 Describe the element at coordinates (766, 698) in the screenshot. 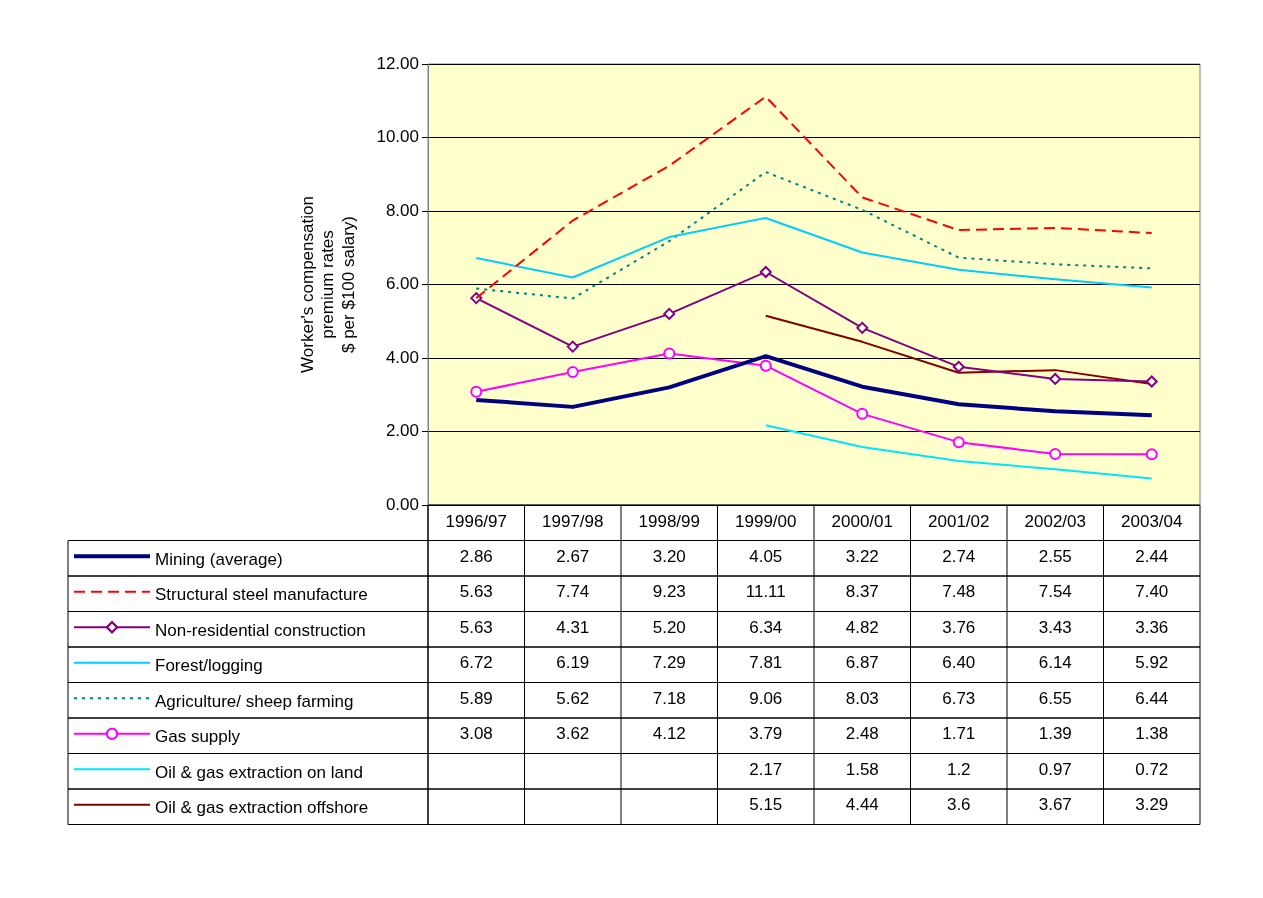

I see `data-label: 9.06` at that location.